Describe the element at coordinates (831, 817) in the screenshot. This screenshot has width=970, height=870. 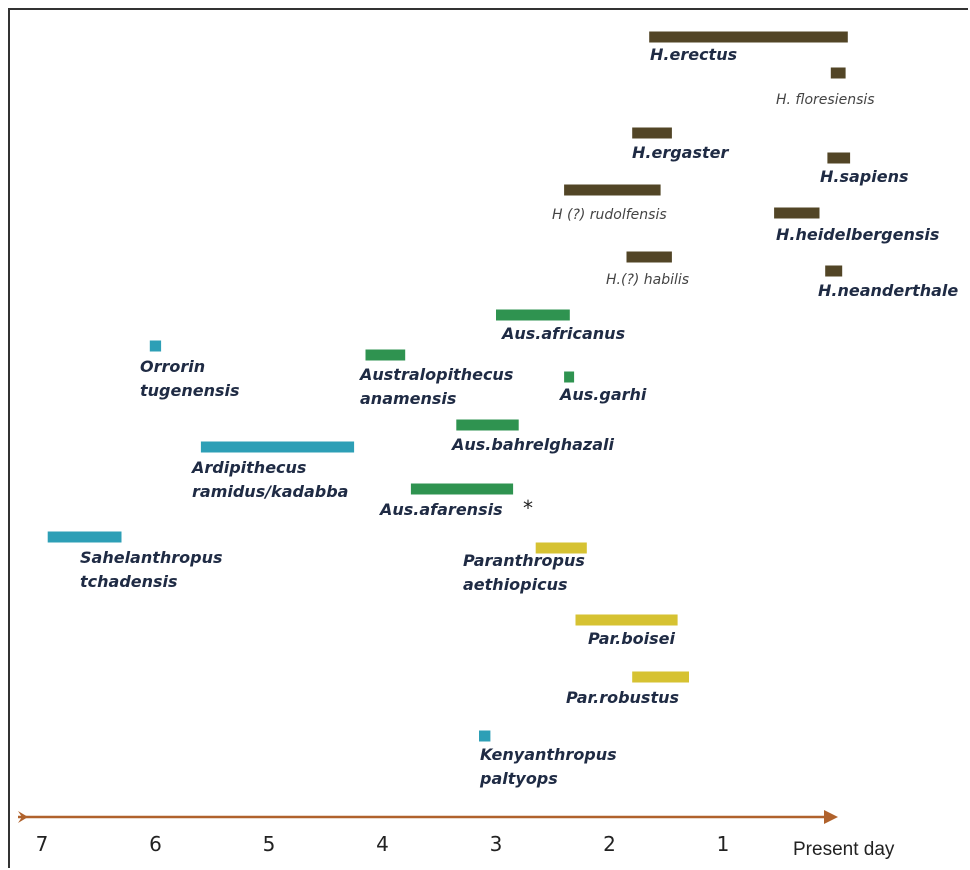
I see `axis-arrow-right` at that location.